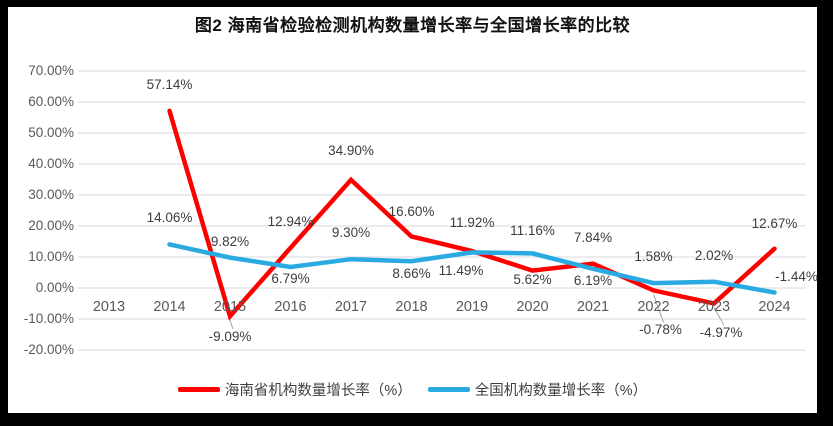 The width and height of the screenshot is (833, 426). What do you see at coordinates (318, 391) in the screenshot?
I see `legend-label-hainan: 海南省机构数量增长率（%）` at bounding box center [318, 391].